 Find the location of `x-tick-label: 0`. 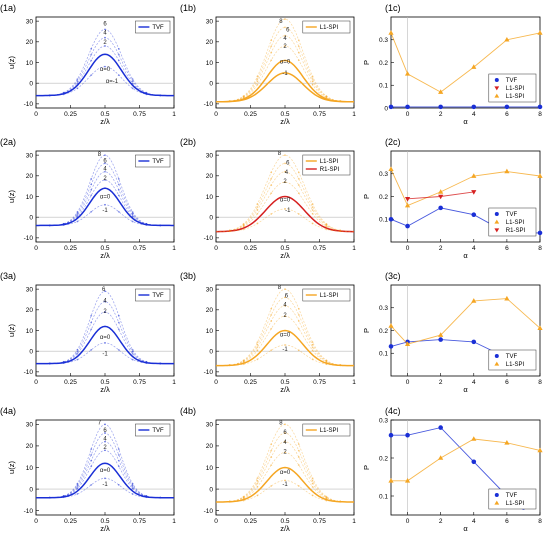

x-tick-label: 0 is located at coordinates (216, 521).